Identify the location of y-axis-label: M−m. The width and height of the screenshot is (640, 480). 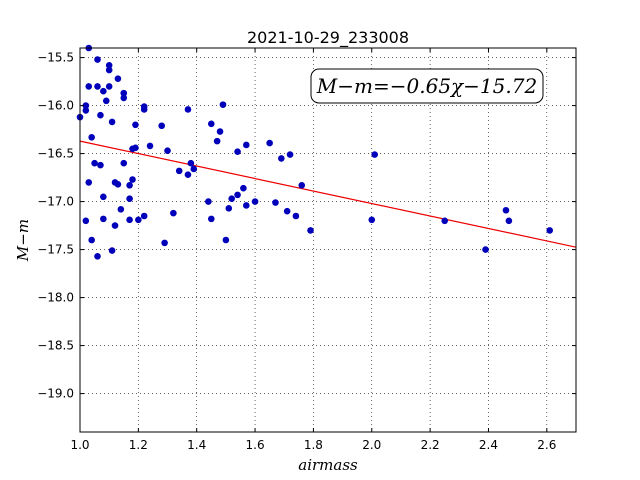
(23, 240).